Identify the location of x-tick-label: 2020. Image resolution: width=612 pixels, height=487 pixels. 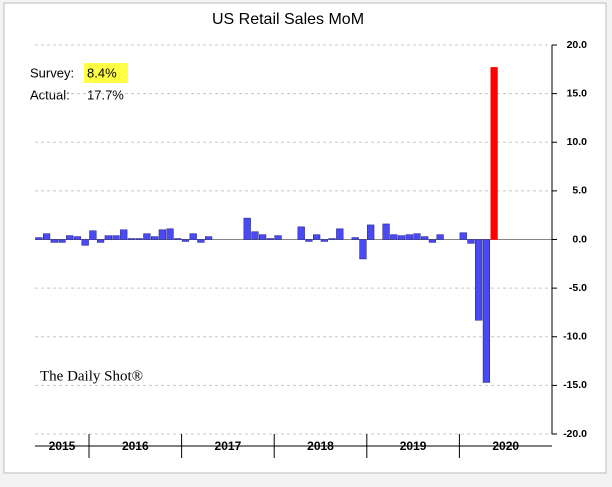
(505, 446).